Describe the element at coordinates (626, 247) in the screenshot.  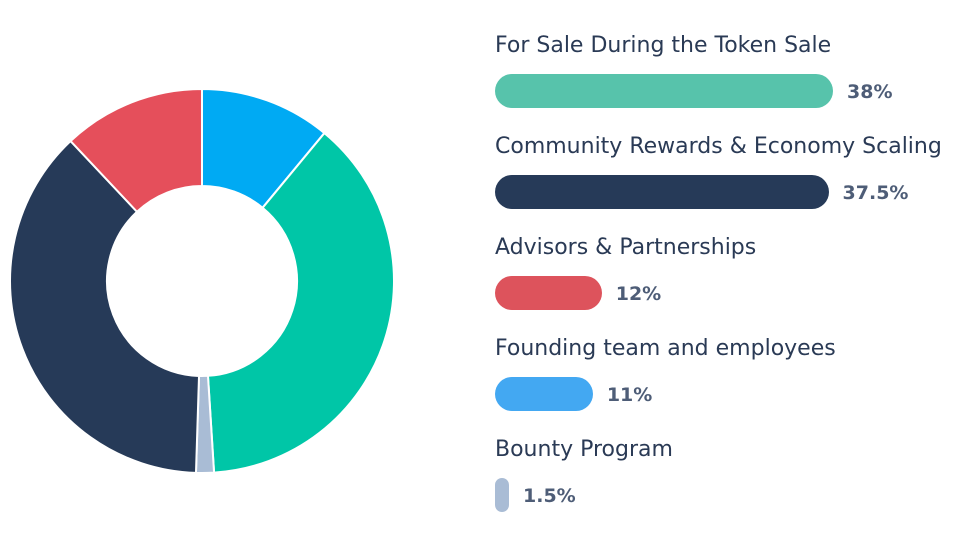
I see `legend-label-2: Advisors & Partnerships` at that location.